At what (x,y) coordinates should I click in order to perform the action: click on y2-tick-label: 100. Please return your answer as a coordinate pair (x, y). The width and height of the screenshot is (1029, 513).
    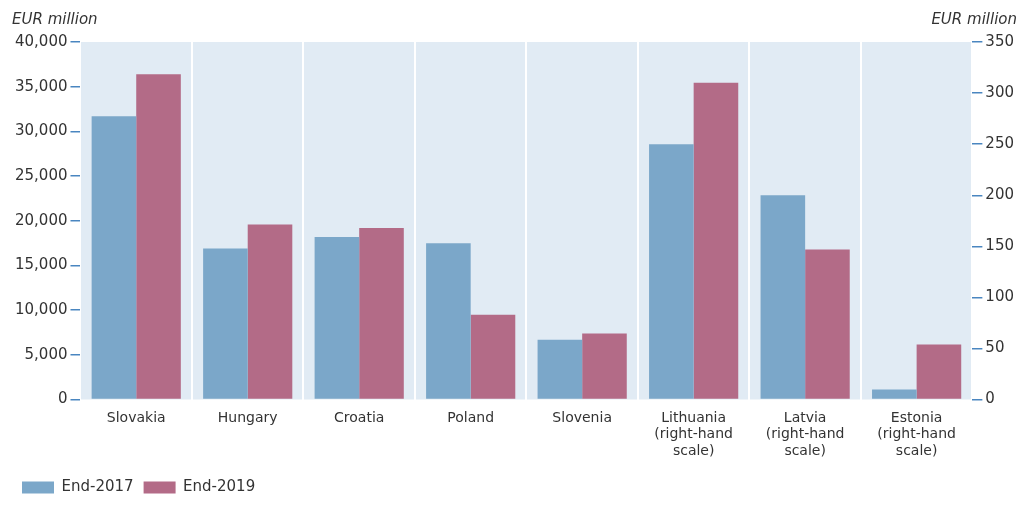
    Looking at the image, I should click on (1000, 296).